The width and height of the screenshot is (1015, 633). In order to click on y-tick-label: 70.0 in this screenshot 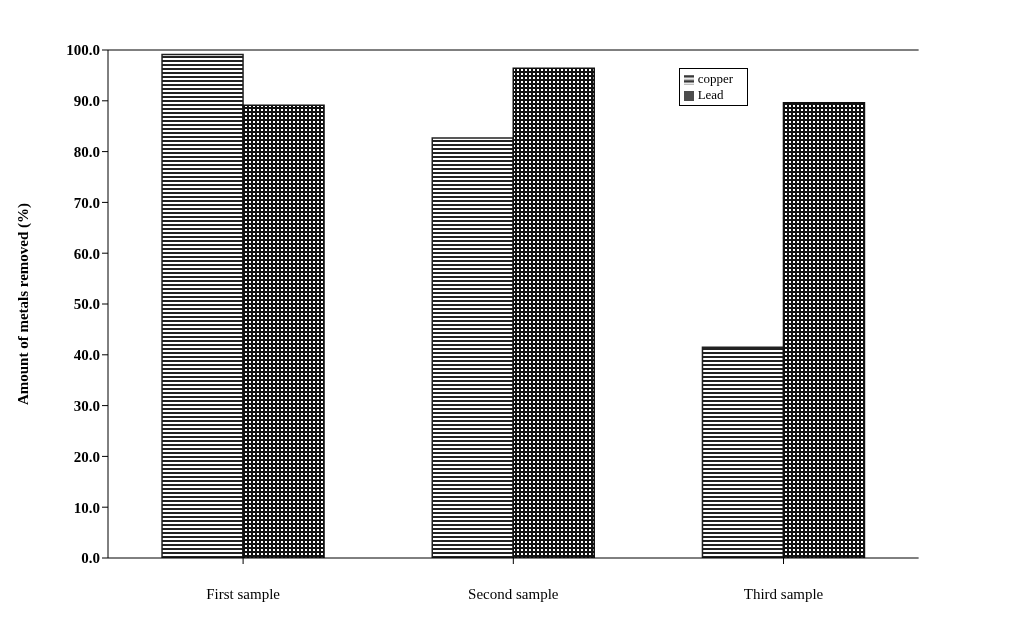, I will do `click(86, 202)`.